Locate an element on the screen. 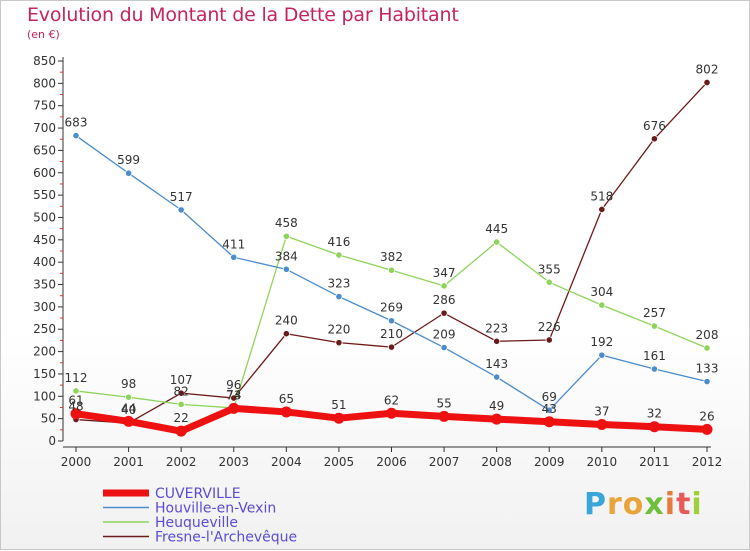 This screenshot has height=551, width=750. data-label-fresne-l-archev-que: 518 is located at coordinates (601, 196).